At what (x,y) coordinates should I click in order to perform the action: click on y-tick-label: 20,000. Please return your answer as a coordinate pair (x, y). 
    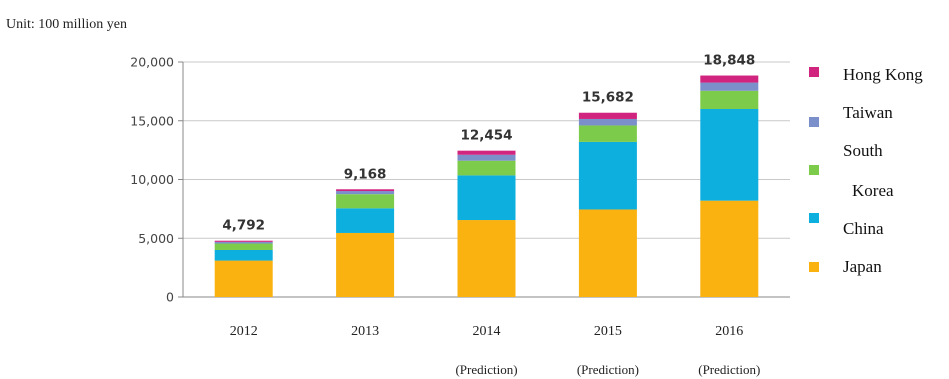
    Looking at the image, I should click on (152, 62).